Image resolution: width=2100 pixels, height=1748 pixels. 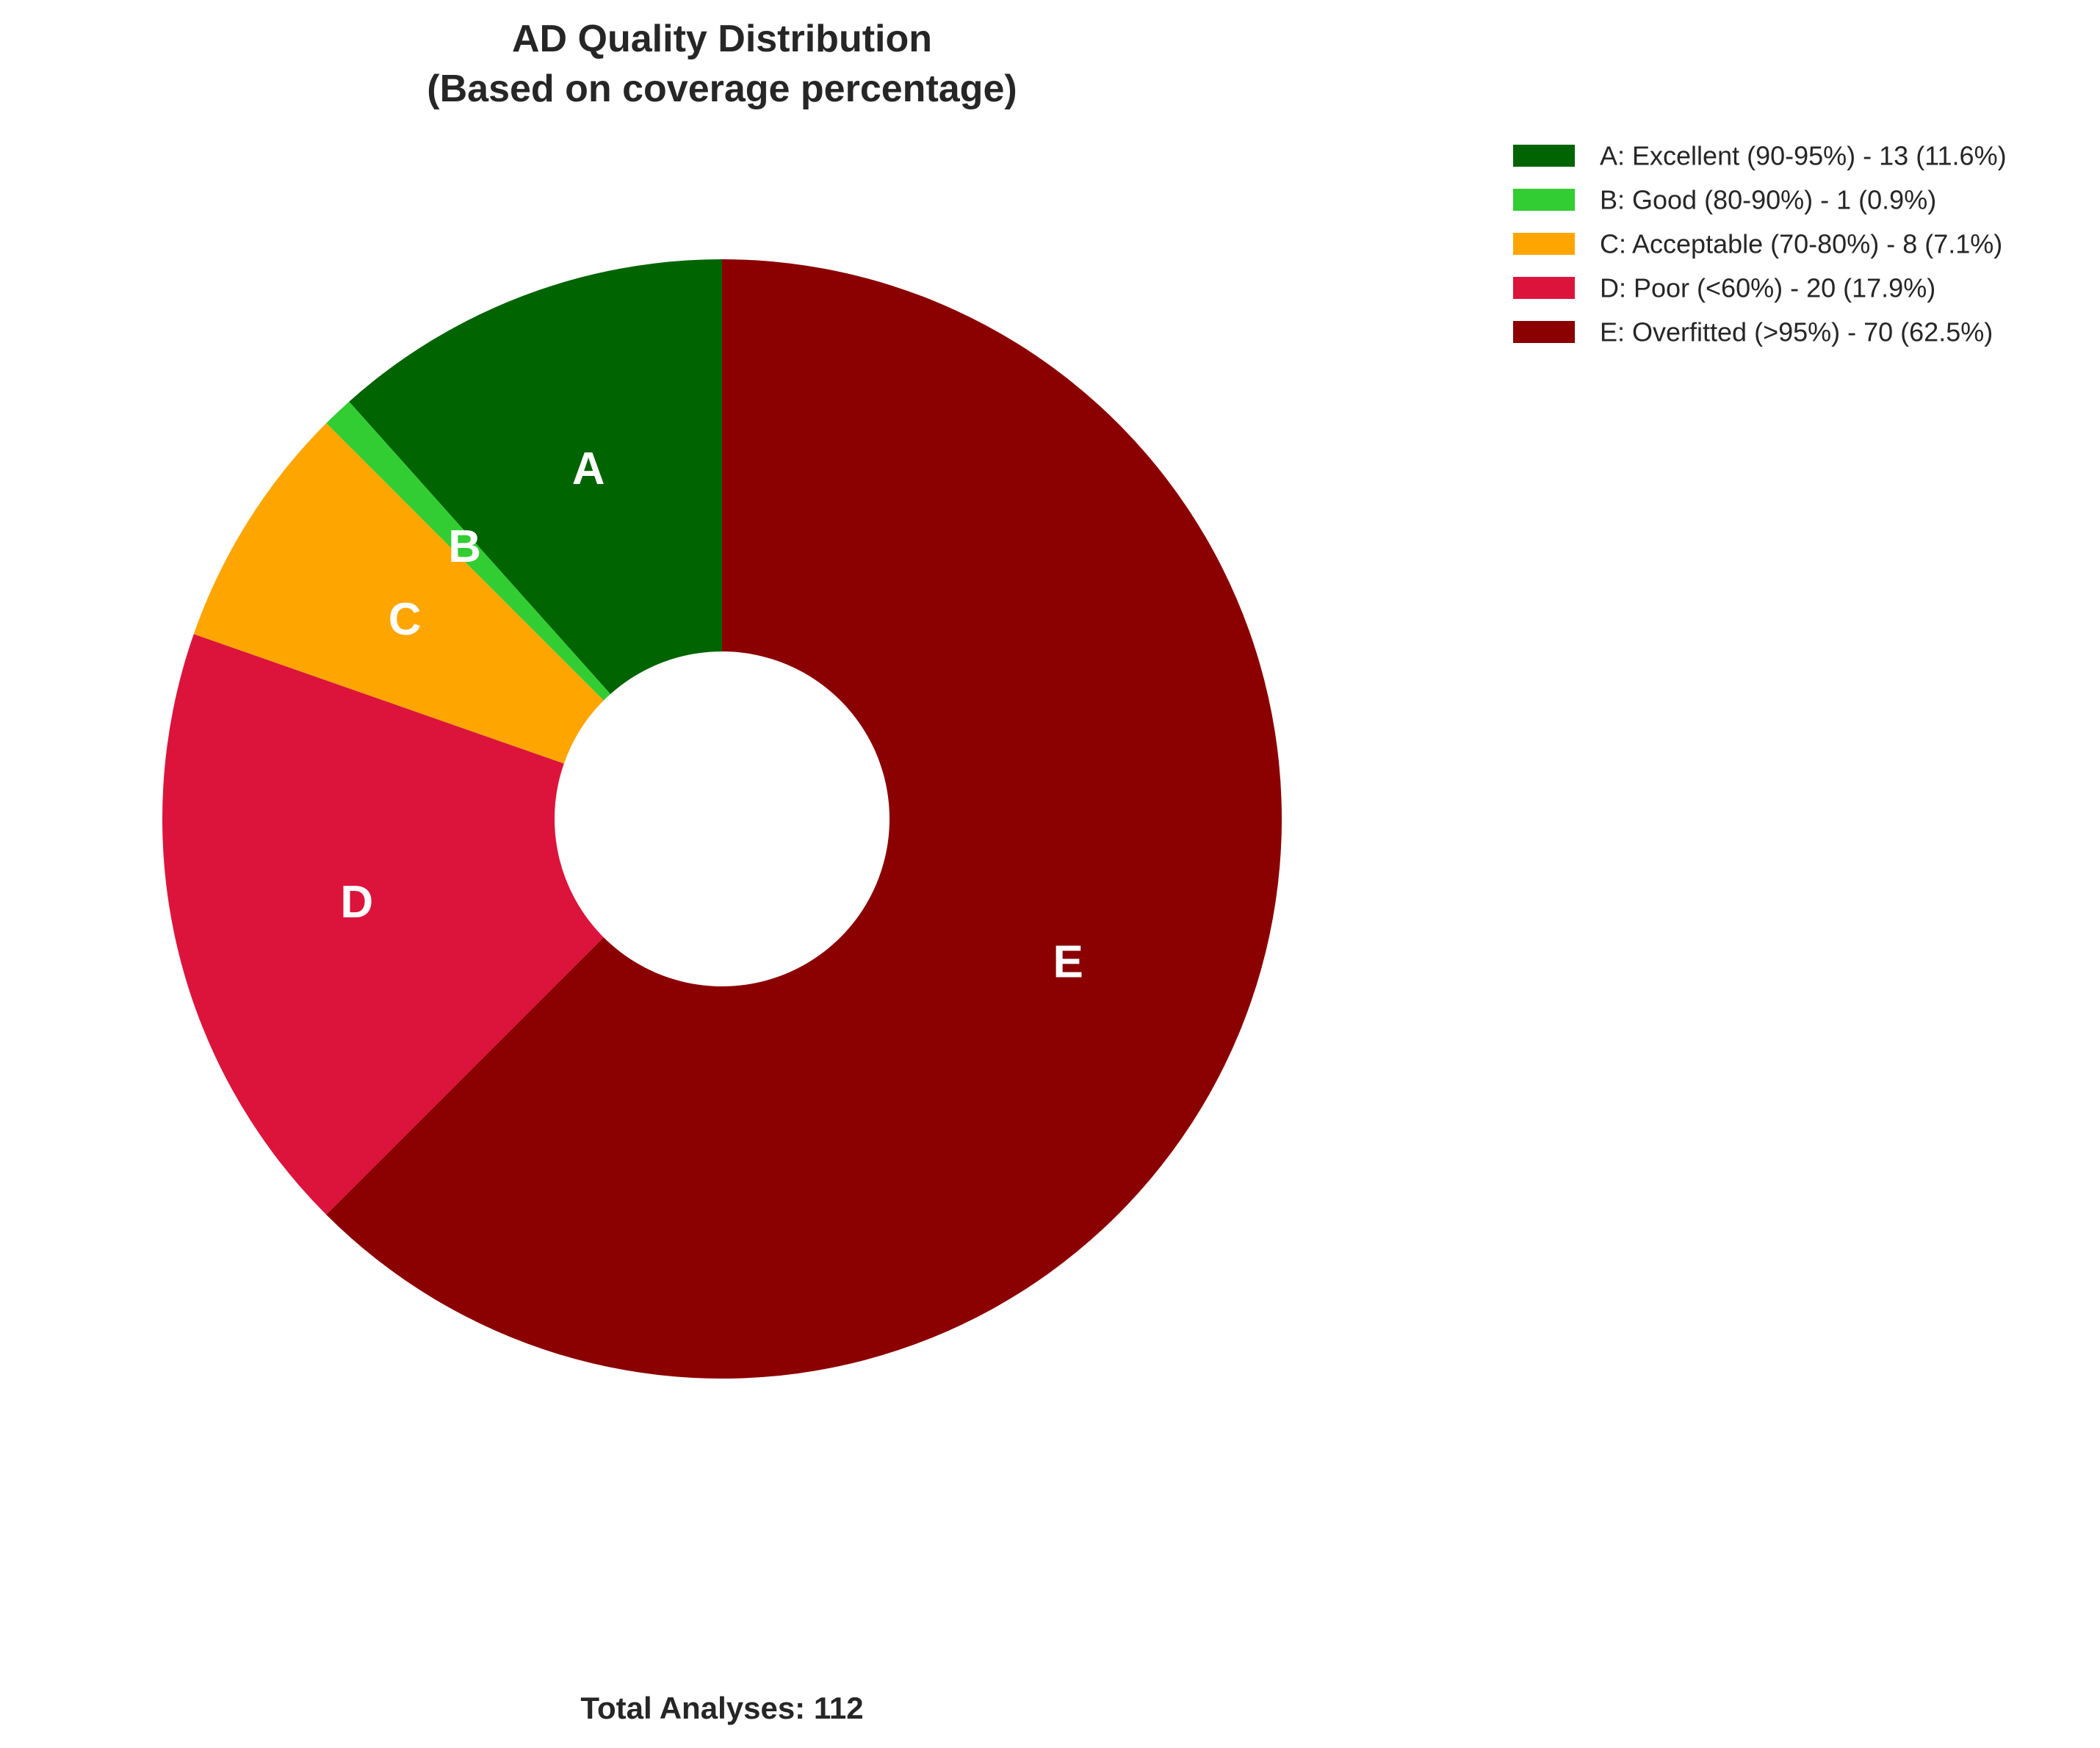 I want to click on pie-slice-b, so click(x=468, y=551).